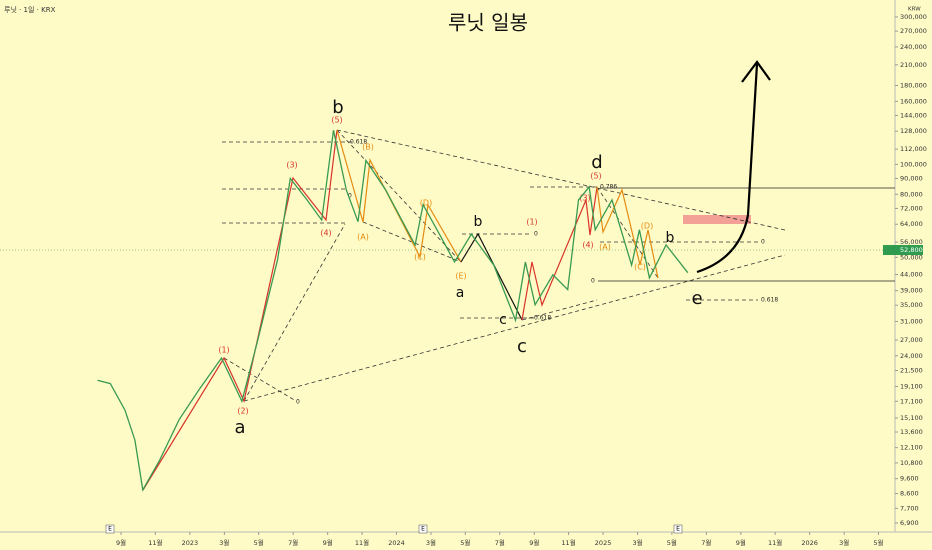 This screenshot has height=550, width=932. What do you see at coordinates (913, 115) in the screenshot?
I see `y-tick-label: 144,000` at bounding box center [913, 115].